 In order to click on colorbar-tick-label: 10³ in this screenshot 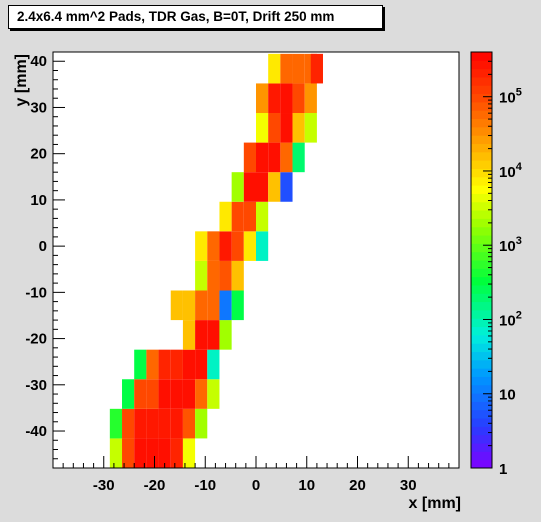, I will do `click(510, 245)`.